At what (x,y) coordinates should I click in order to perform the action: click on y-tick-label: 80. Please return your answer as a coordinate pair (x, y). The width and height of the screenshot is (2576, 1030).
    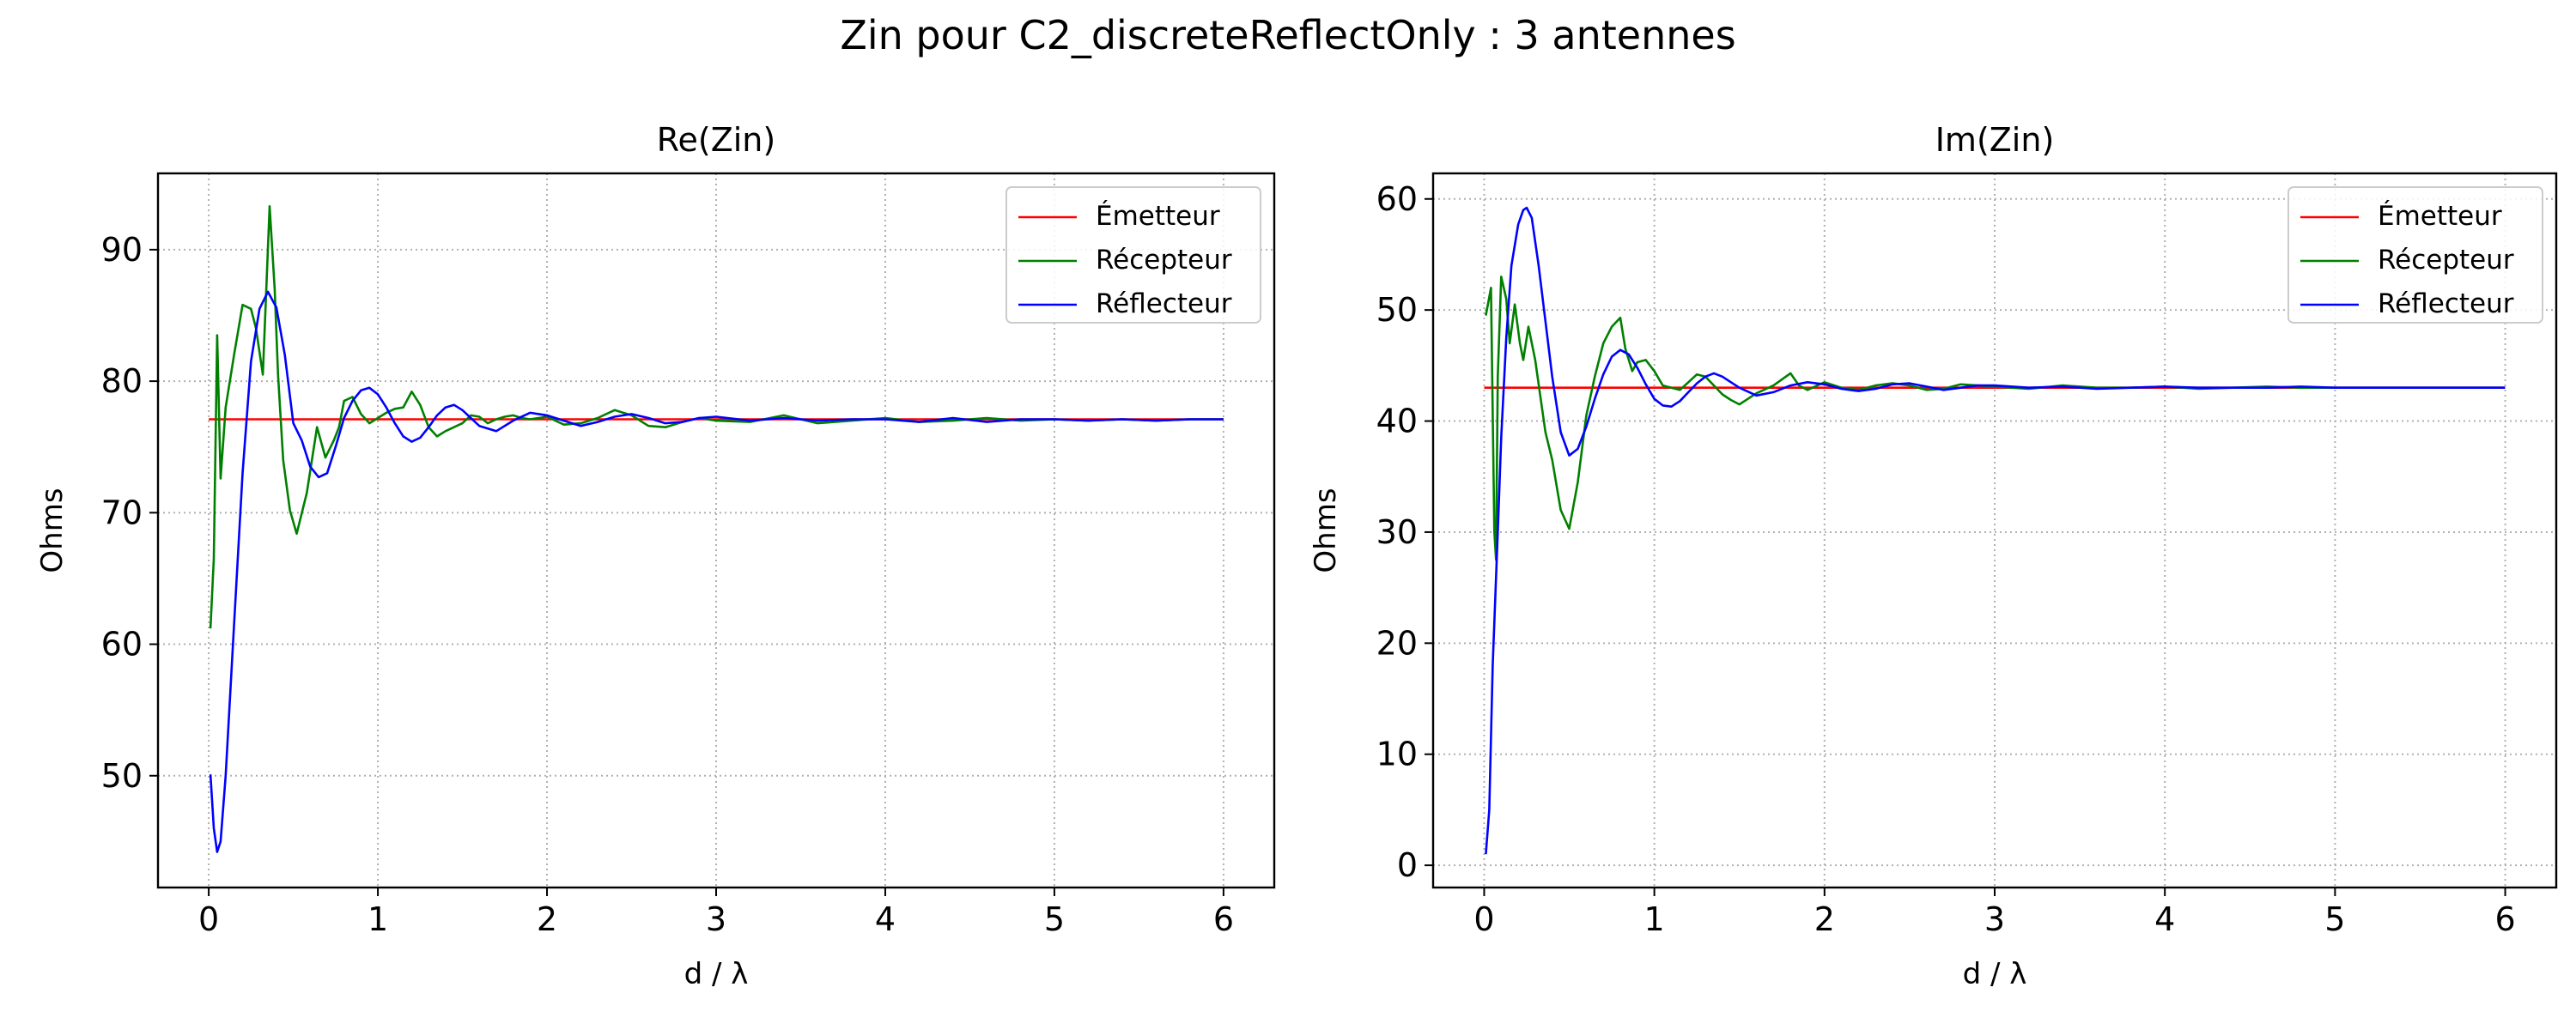
    Looking at the image, I should click on (122, 381).